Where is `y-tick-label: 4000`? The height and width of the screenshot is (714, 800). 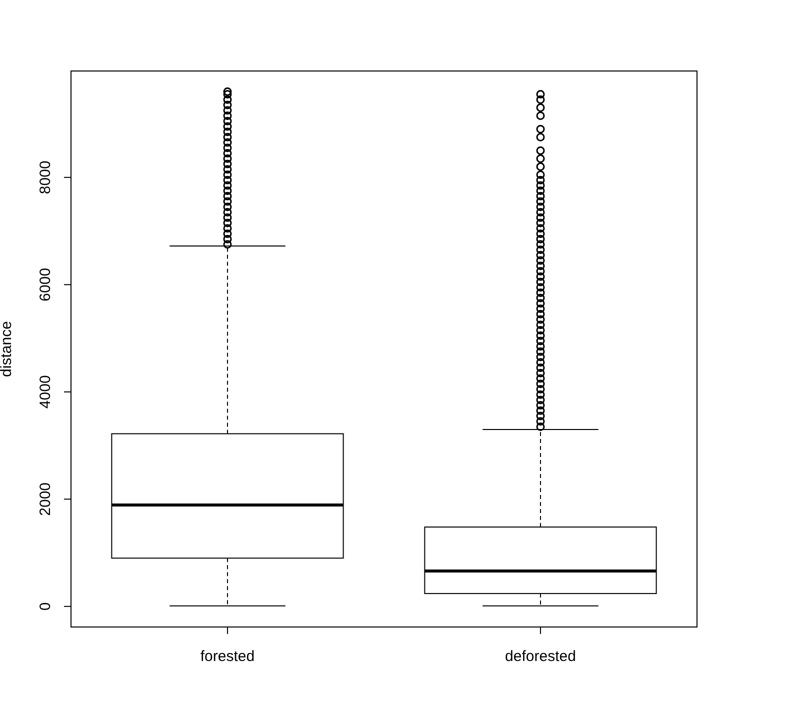 y-tick-label: 4000 is located at coordinates (45, 392).